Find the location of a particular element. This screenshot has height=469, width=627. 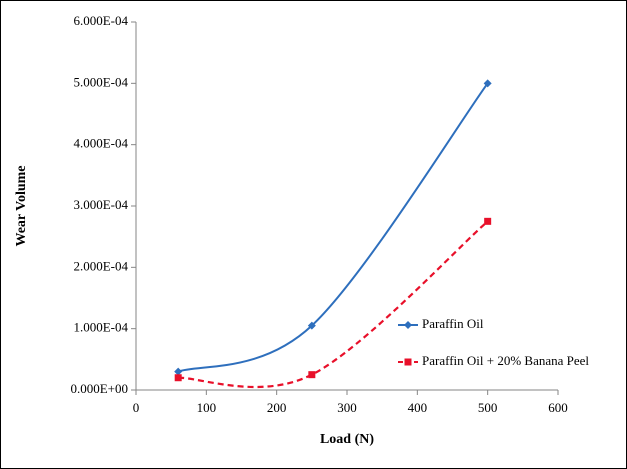

x-tick-label: 0 is located at coordinates (136, 407).